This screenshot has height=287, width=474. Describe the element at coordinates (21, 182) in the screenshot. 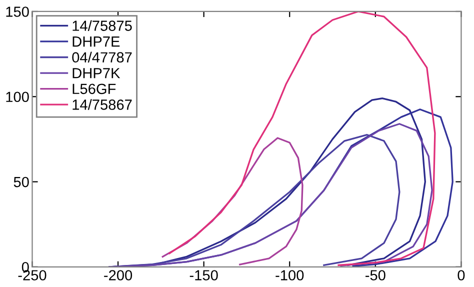

I see `y-tick-label: 50` at that location.